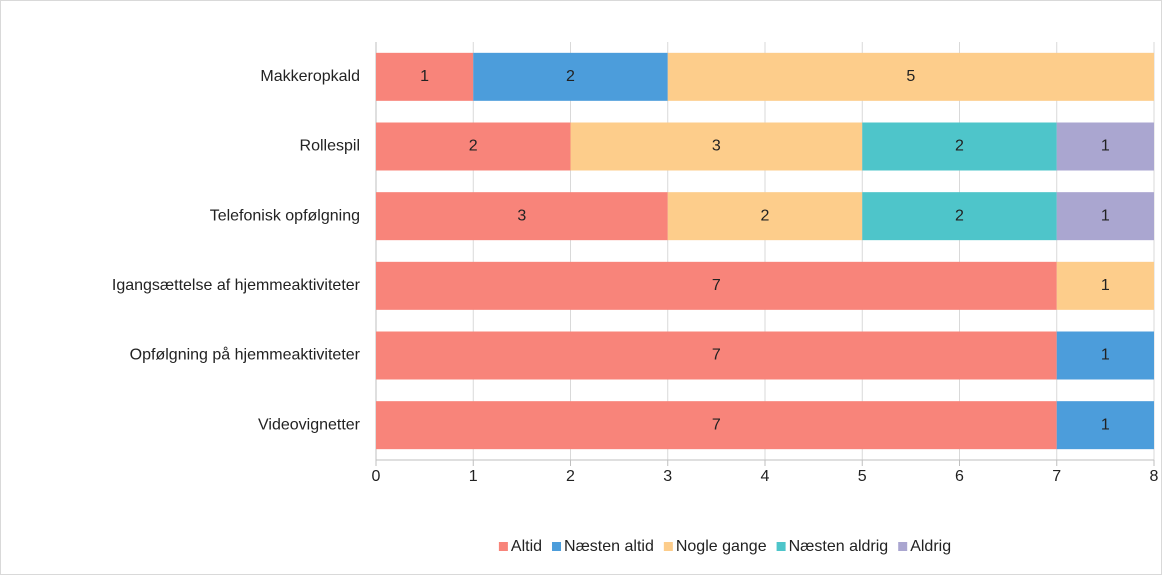  Describe the element at coordinates (959, 476) in the screenshot. I see `x-tick-label: 6` at that location.